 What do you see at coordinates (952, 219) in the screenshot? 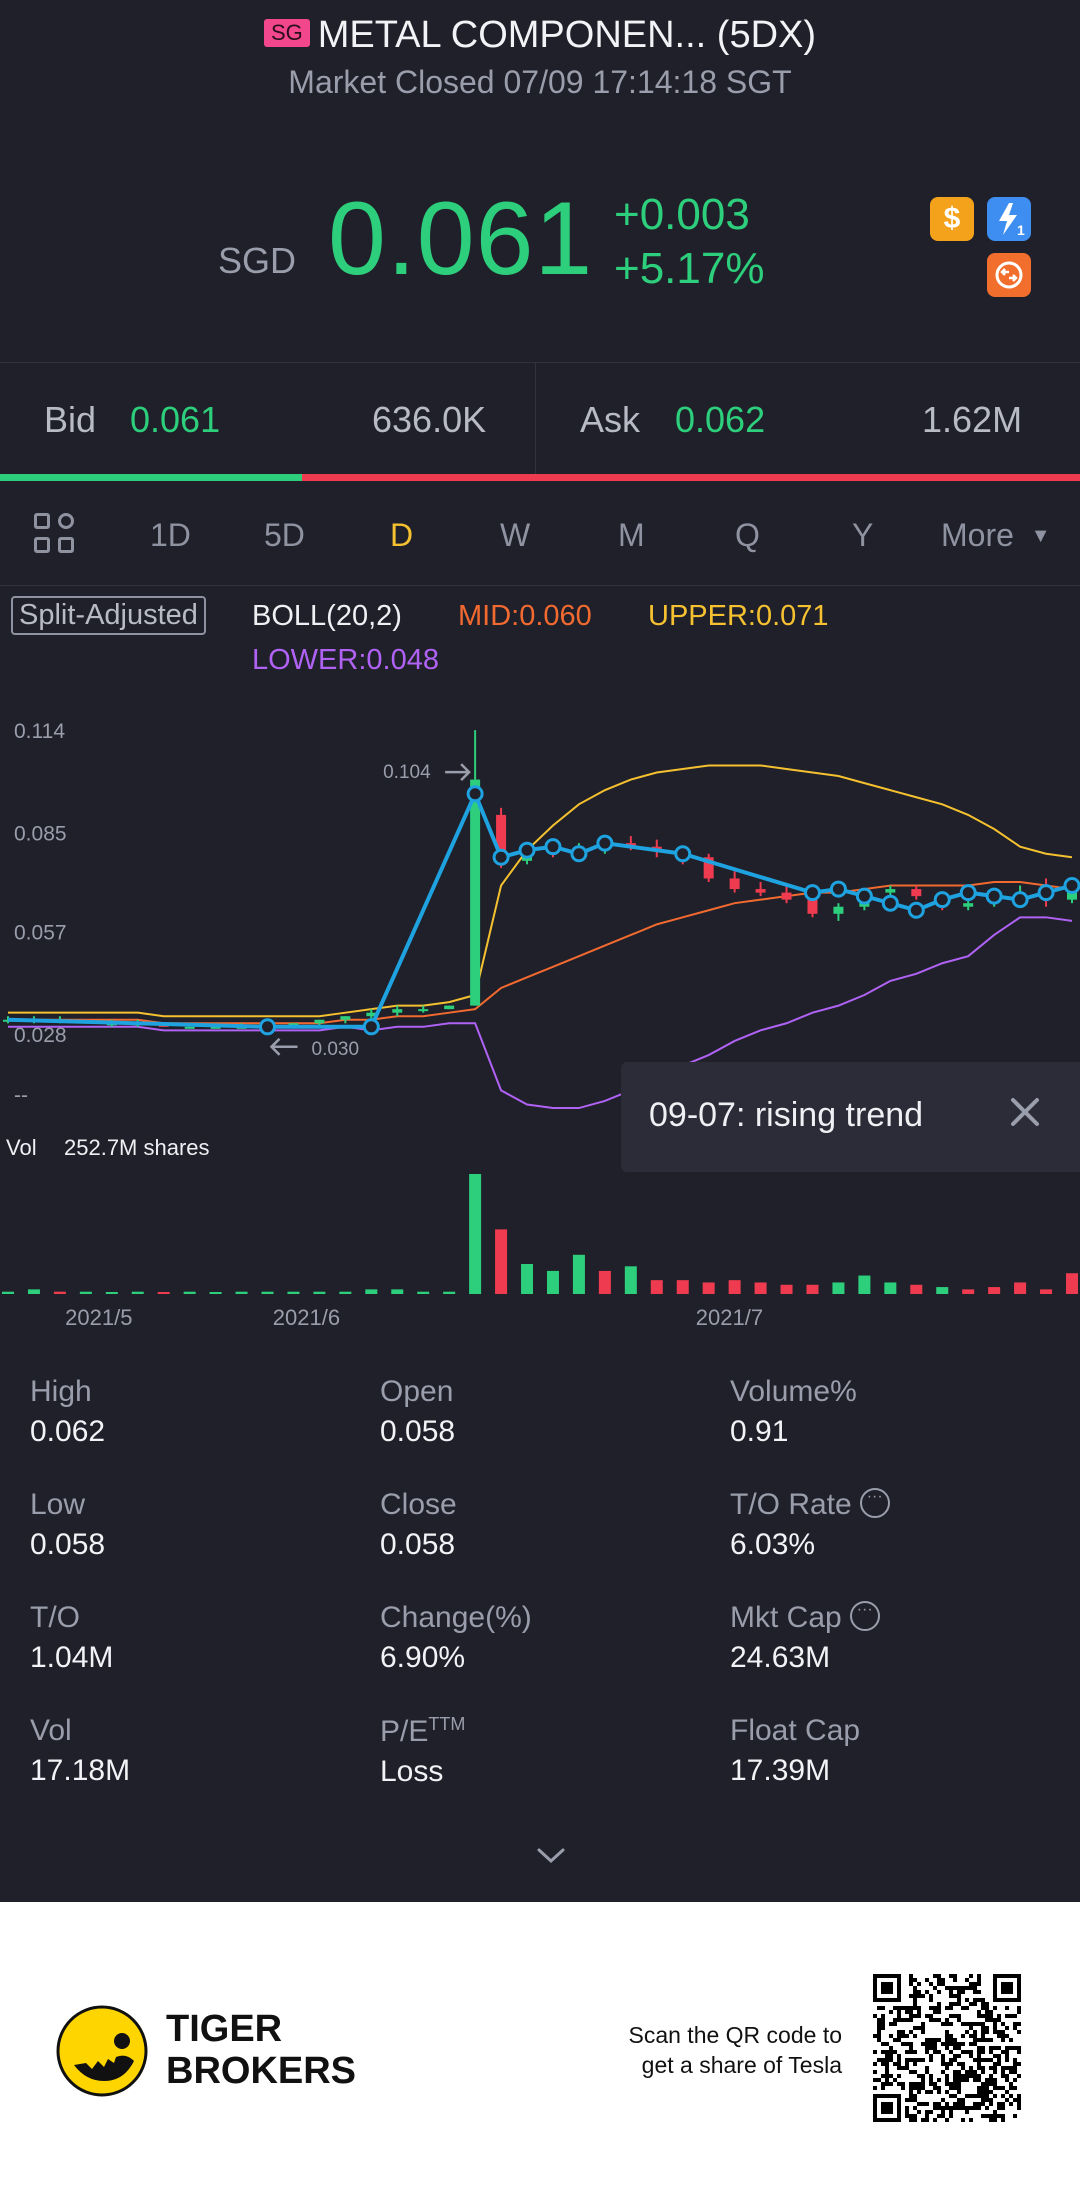
I see `dollar-icon: $` at bounding box center [952, 219].